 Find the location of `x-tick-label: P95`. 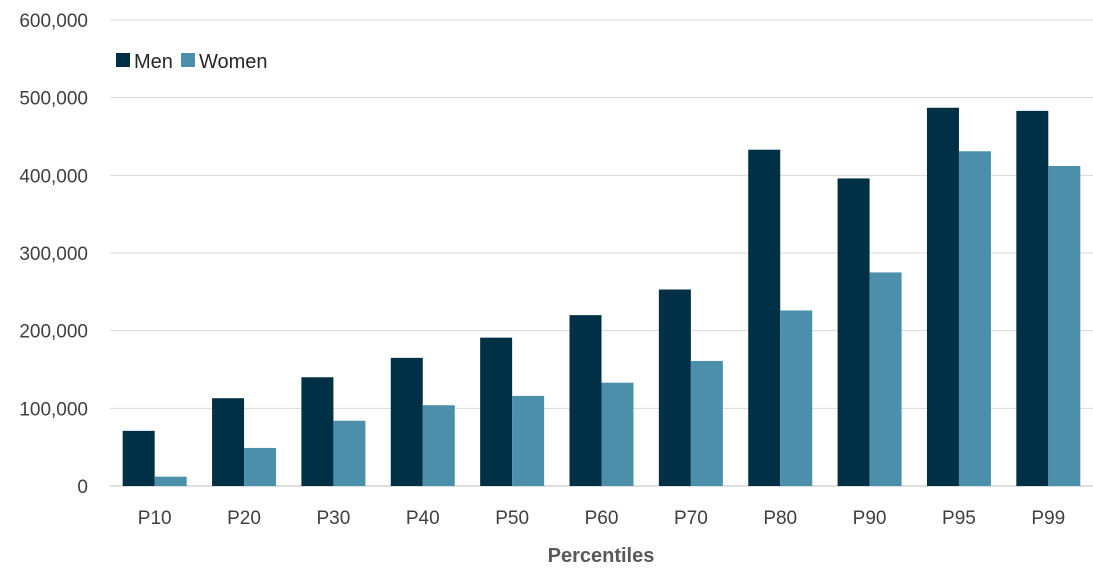

x-tick-label: P95 is located at coordinates (959, 518).